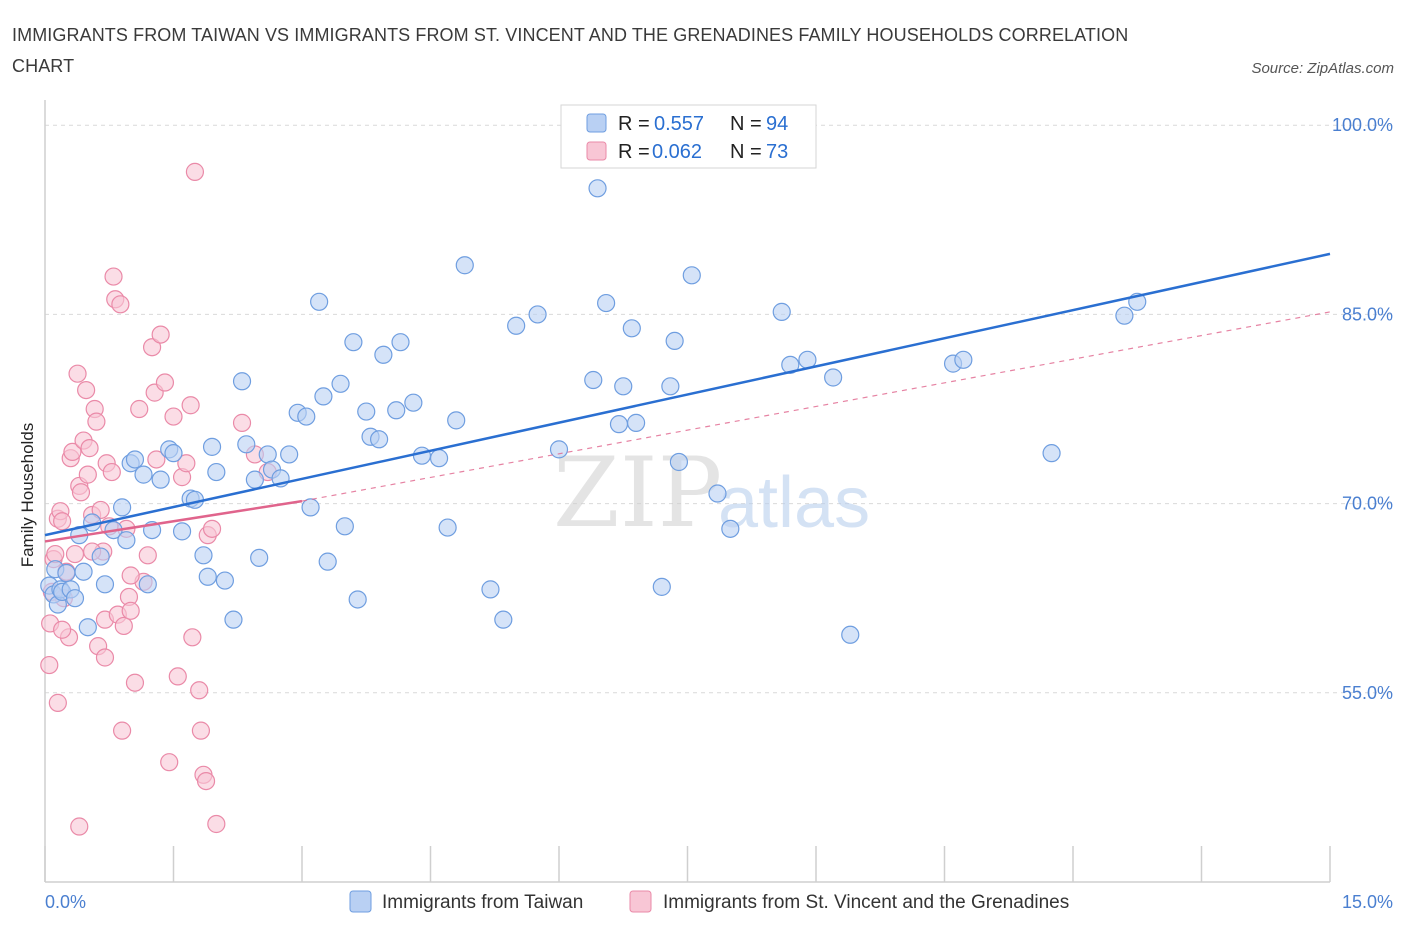 This screenshot has height=930, width=1406. I want to click on legend-r-value-blue: 0.557, so click(679, 124).